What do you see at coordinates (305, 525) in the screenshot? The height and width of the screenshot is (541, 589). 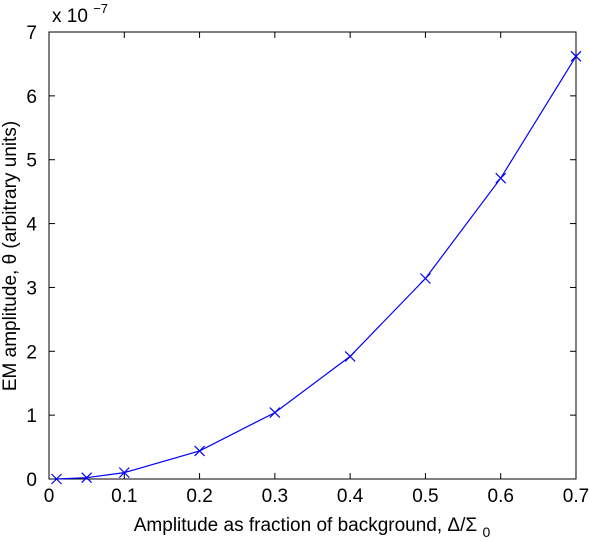 I see `x-axis-label-main: Amplitude as fraction of background, Δ/Σ` at bounding box center [305, 525].